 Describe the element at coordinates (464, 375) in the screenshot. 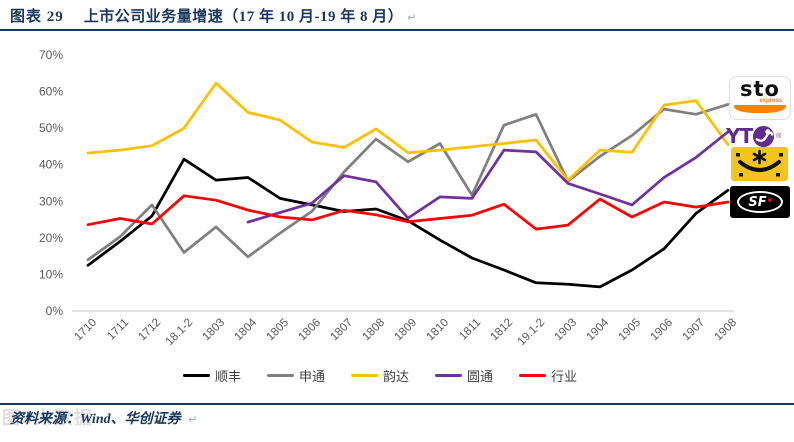

I see `legend-item-圆通: 圆通` at that location.